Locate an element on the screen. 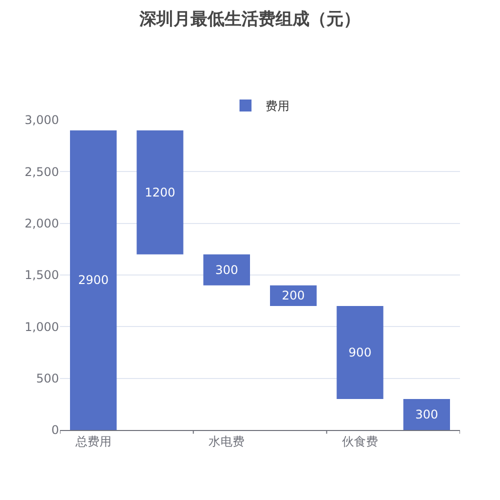  x-tick-label: 伙食费 is located at coordinates (360, 441).